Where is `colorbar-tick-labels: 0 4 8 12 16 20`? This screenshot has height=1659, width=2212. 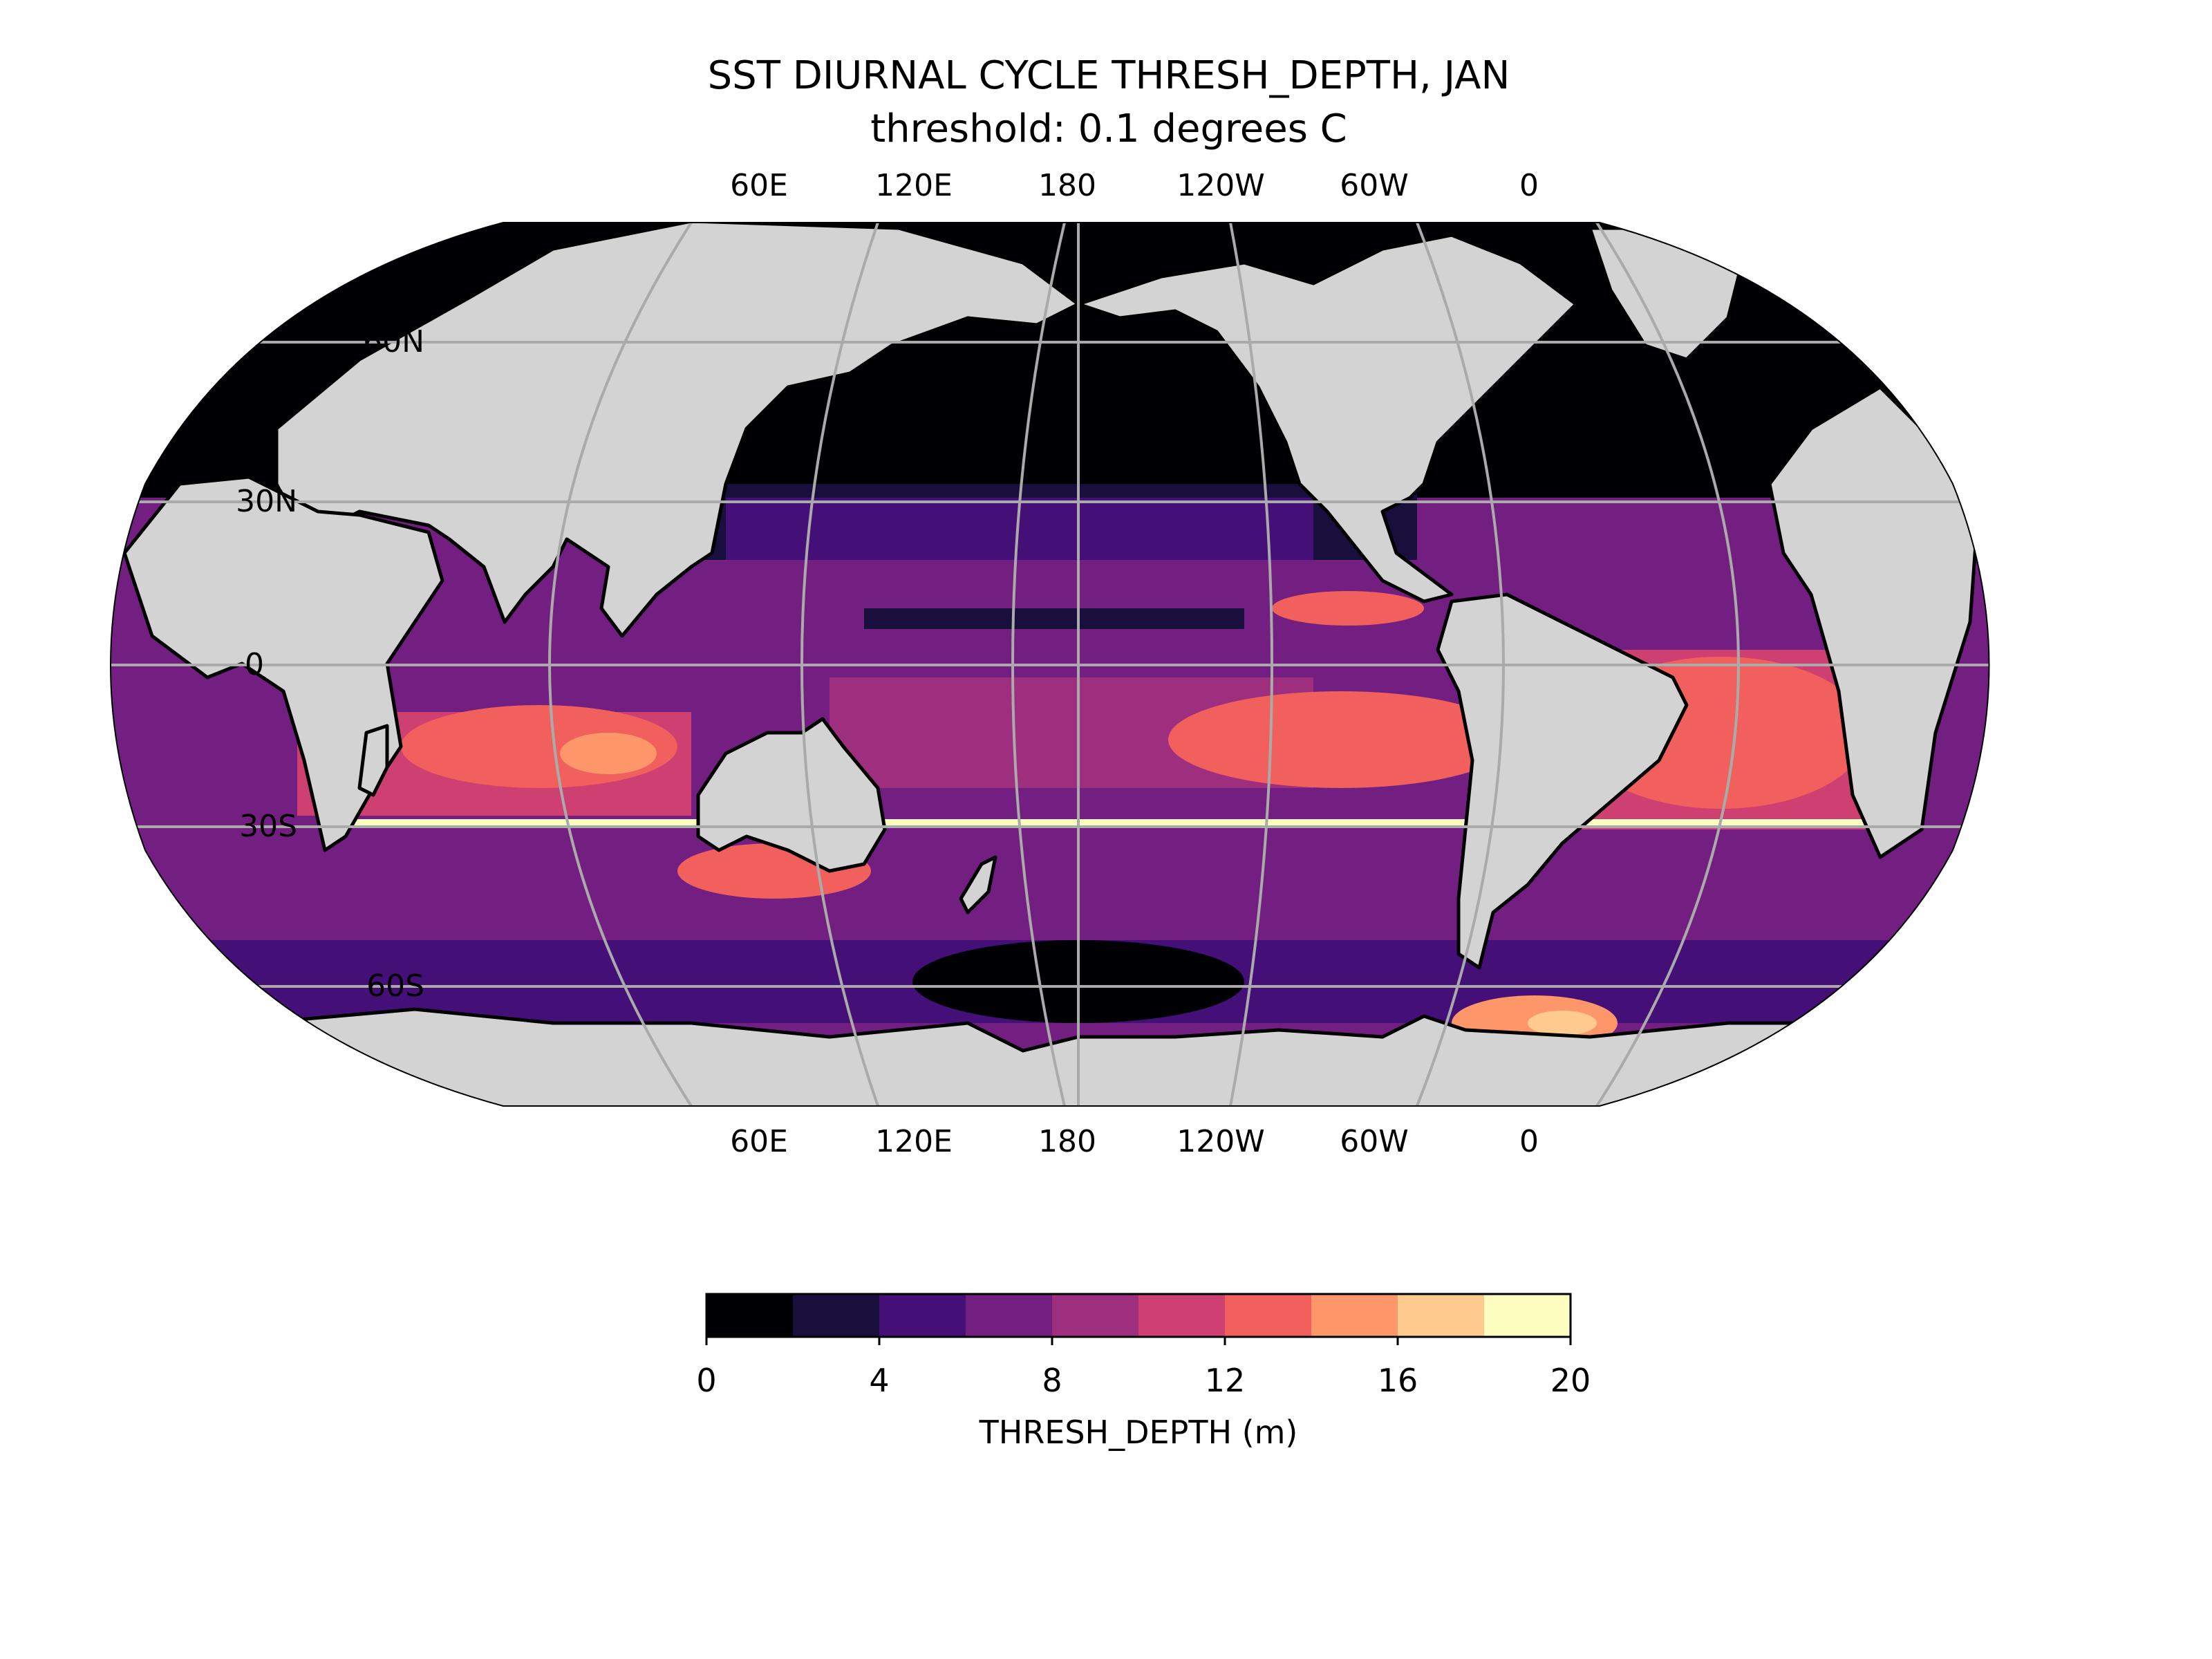 colorbar-tick-labels: 0 4 8 12 16 20 is located at coordinates (1143, 1380).